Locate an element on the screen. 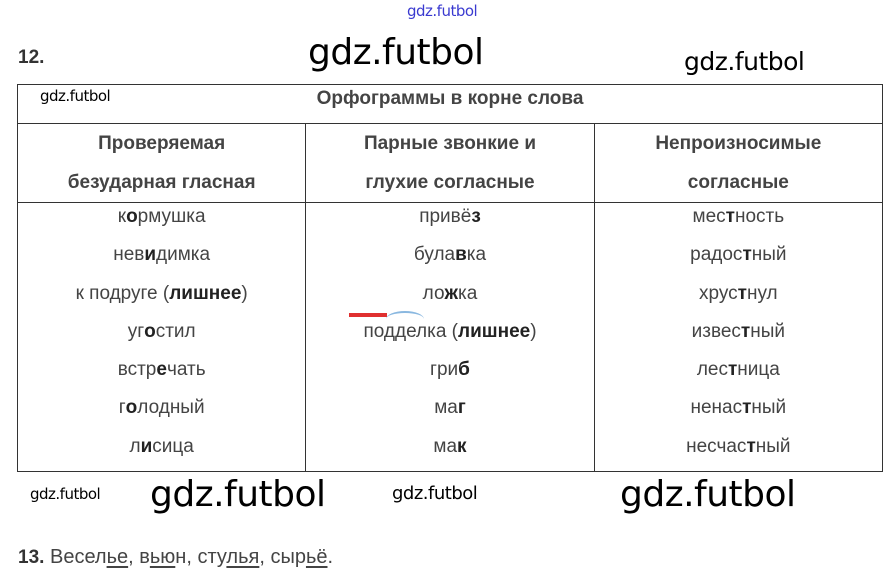 Image resolution: width=894 pixels, height=585 pixels. word-entry: встречать is located at coordinates (161, 375).